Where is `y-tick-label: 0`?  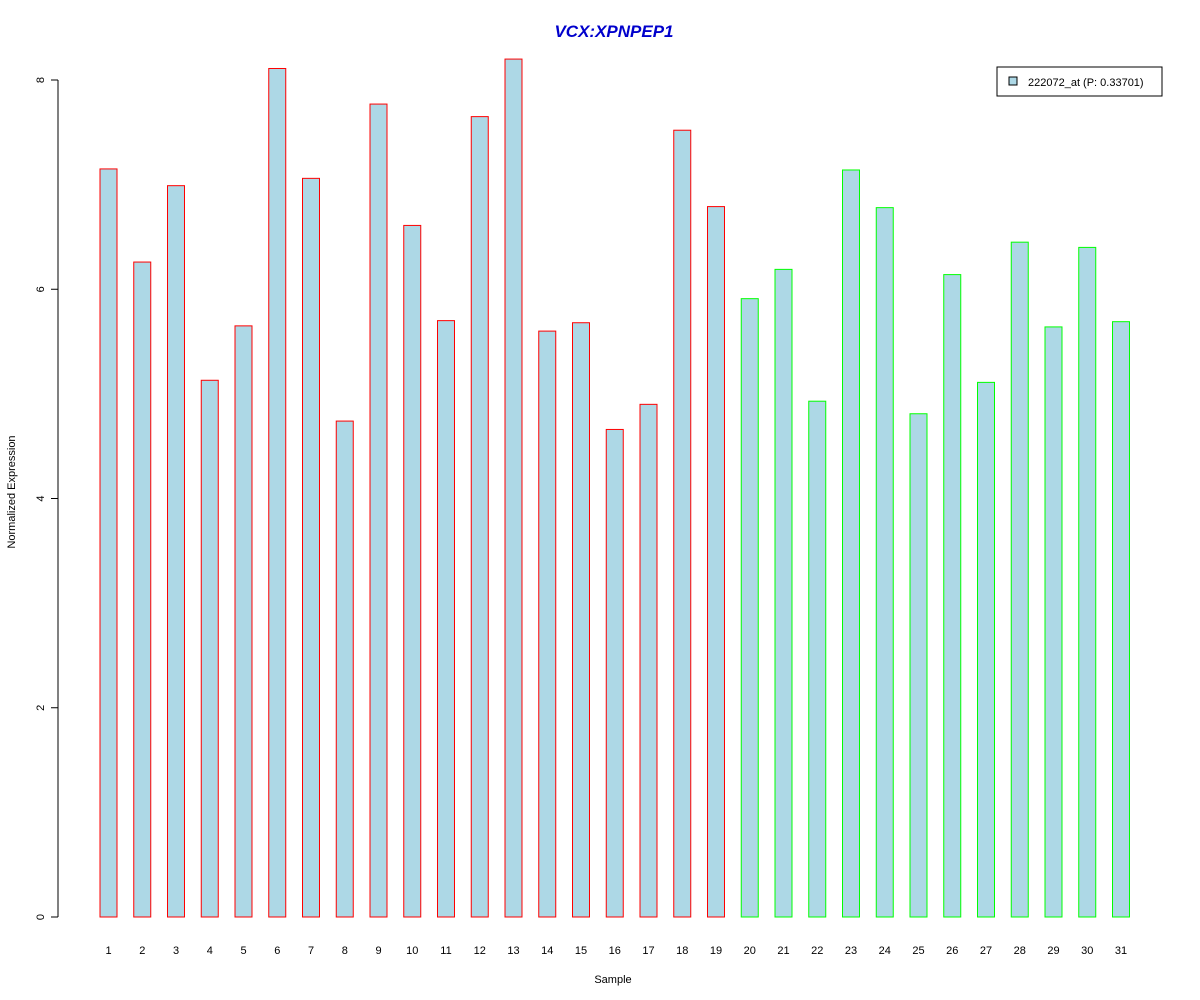 y-tick-label: 0 is located at coordinates (41, 917).